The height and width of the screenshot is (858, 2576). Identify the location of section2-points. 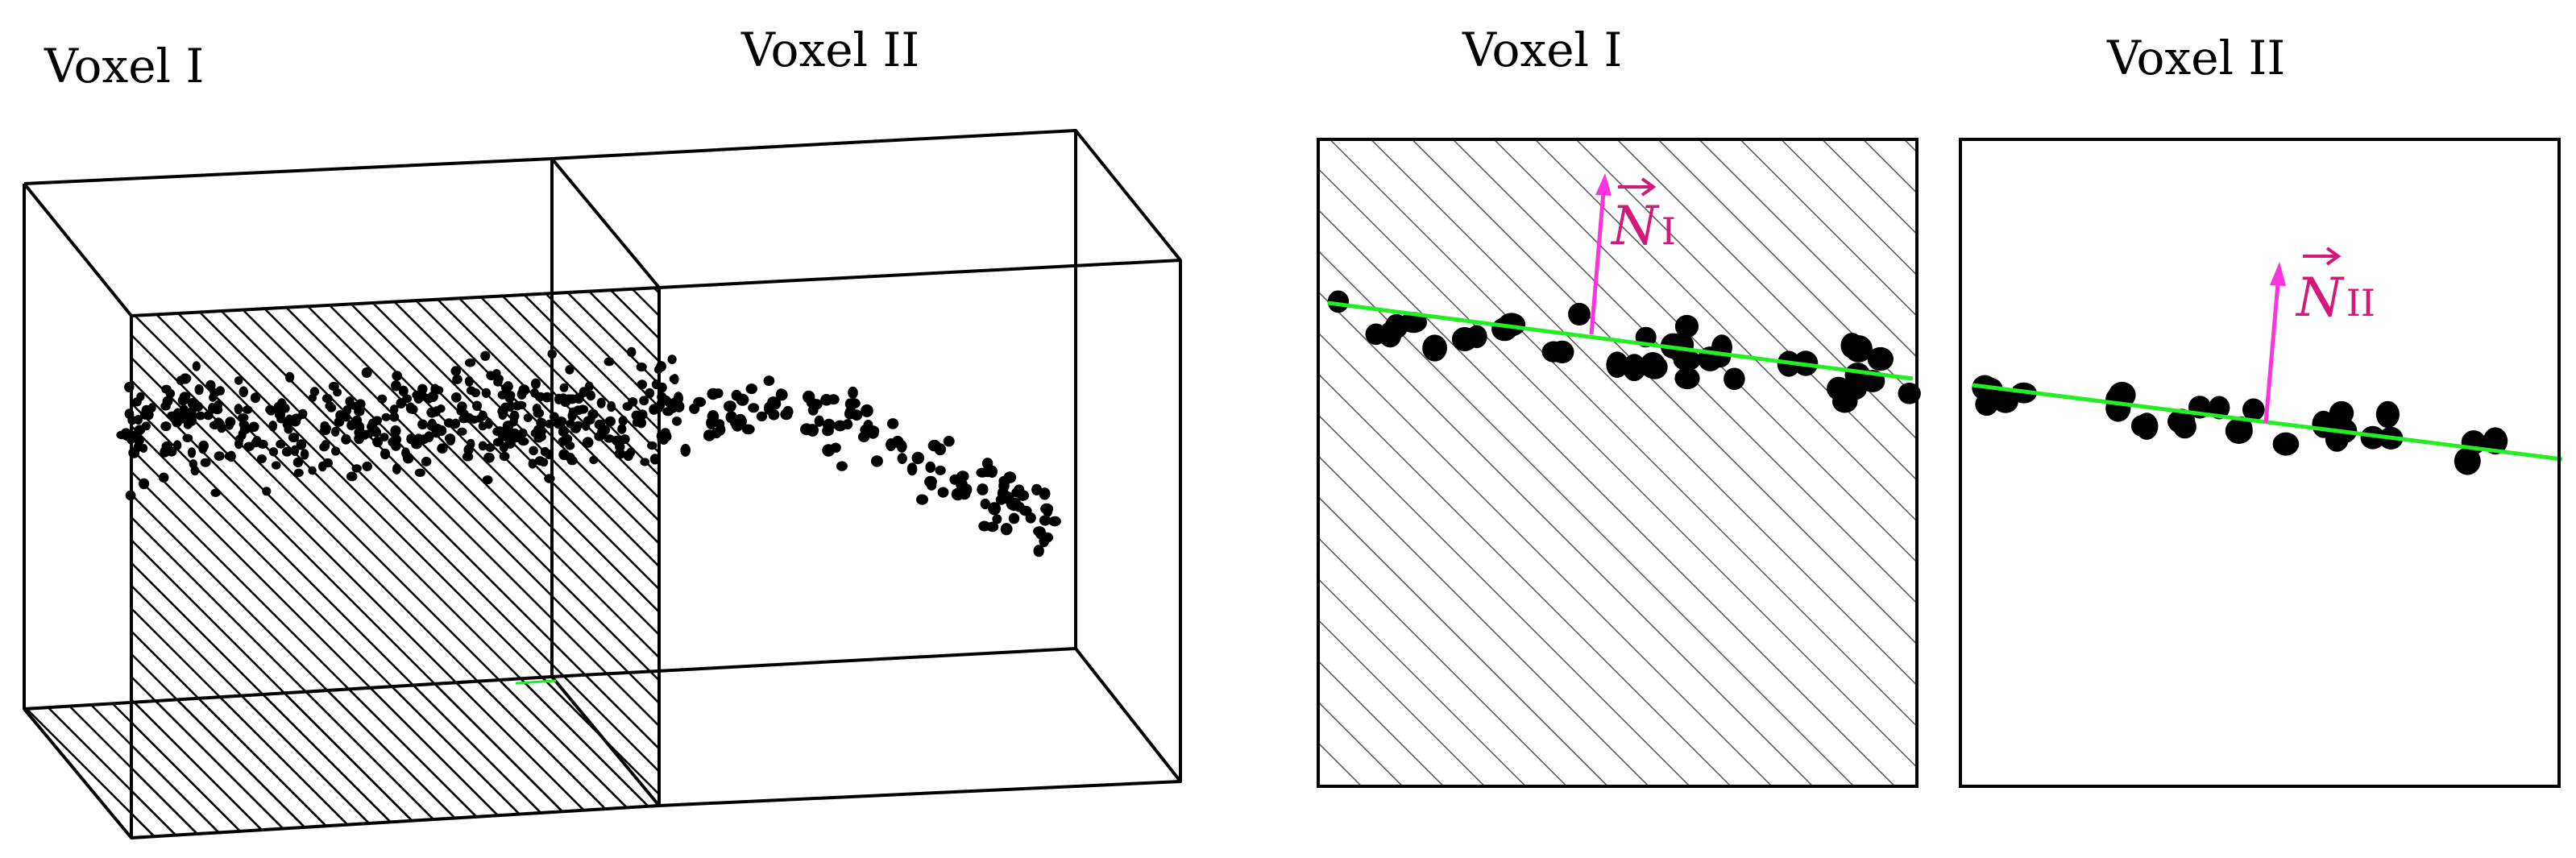
(2240, 425).